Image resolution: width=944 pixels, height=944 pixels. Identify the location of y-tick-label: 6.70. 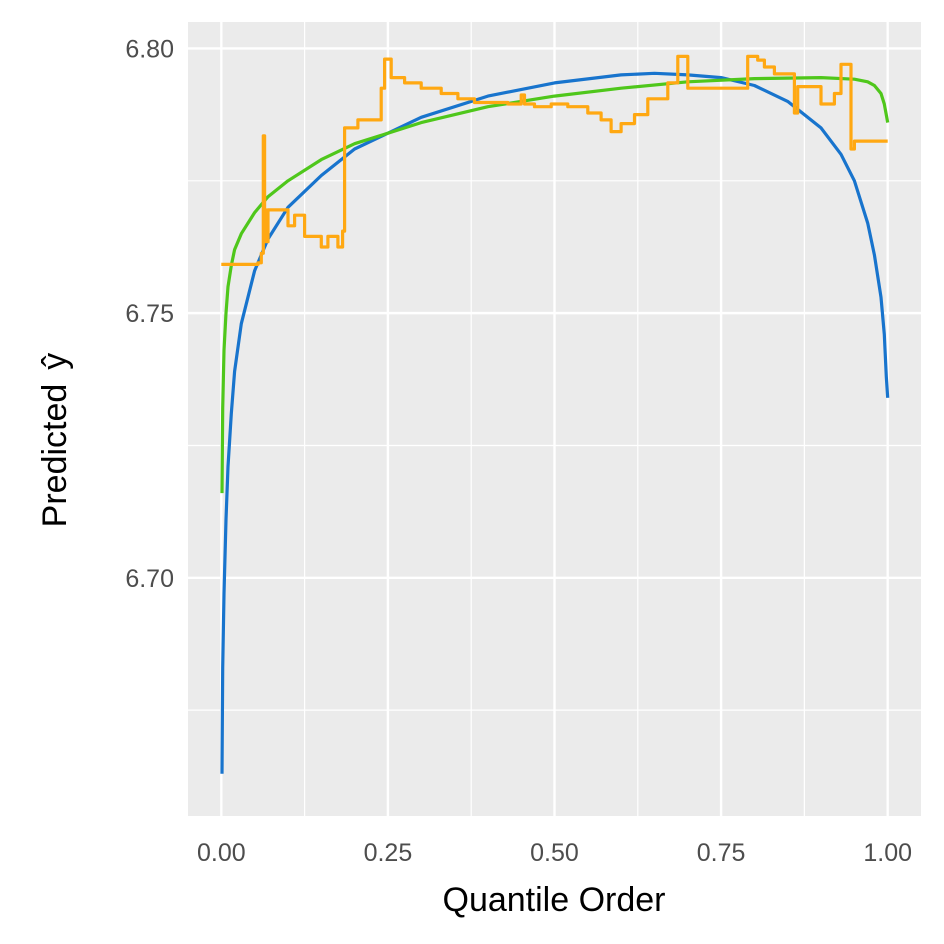
(149, 579).